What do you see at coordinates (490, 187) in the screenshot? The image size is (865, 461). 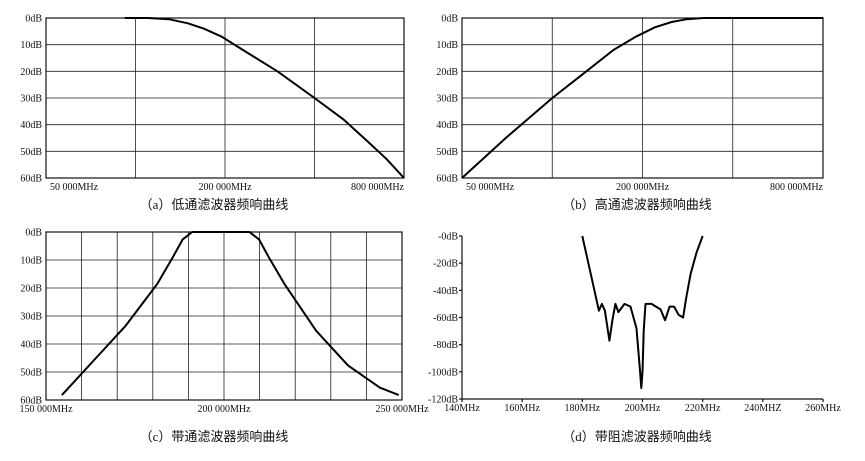 I see `highpass-x-tick-label: 50 000MHz` at bounding box center [490, 187].